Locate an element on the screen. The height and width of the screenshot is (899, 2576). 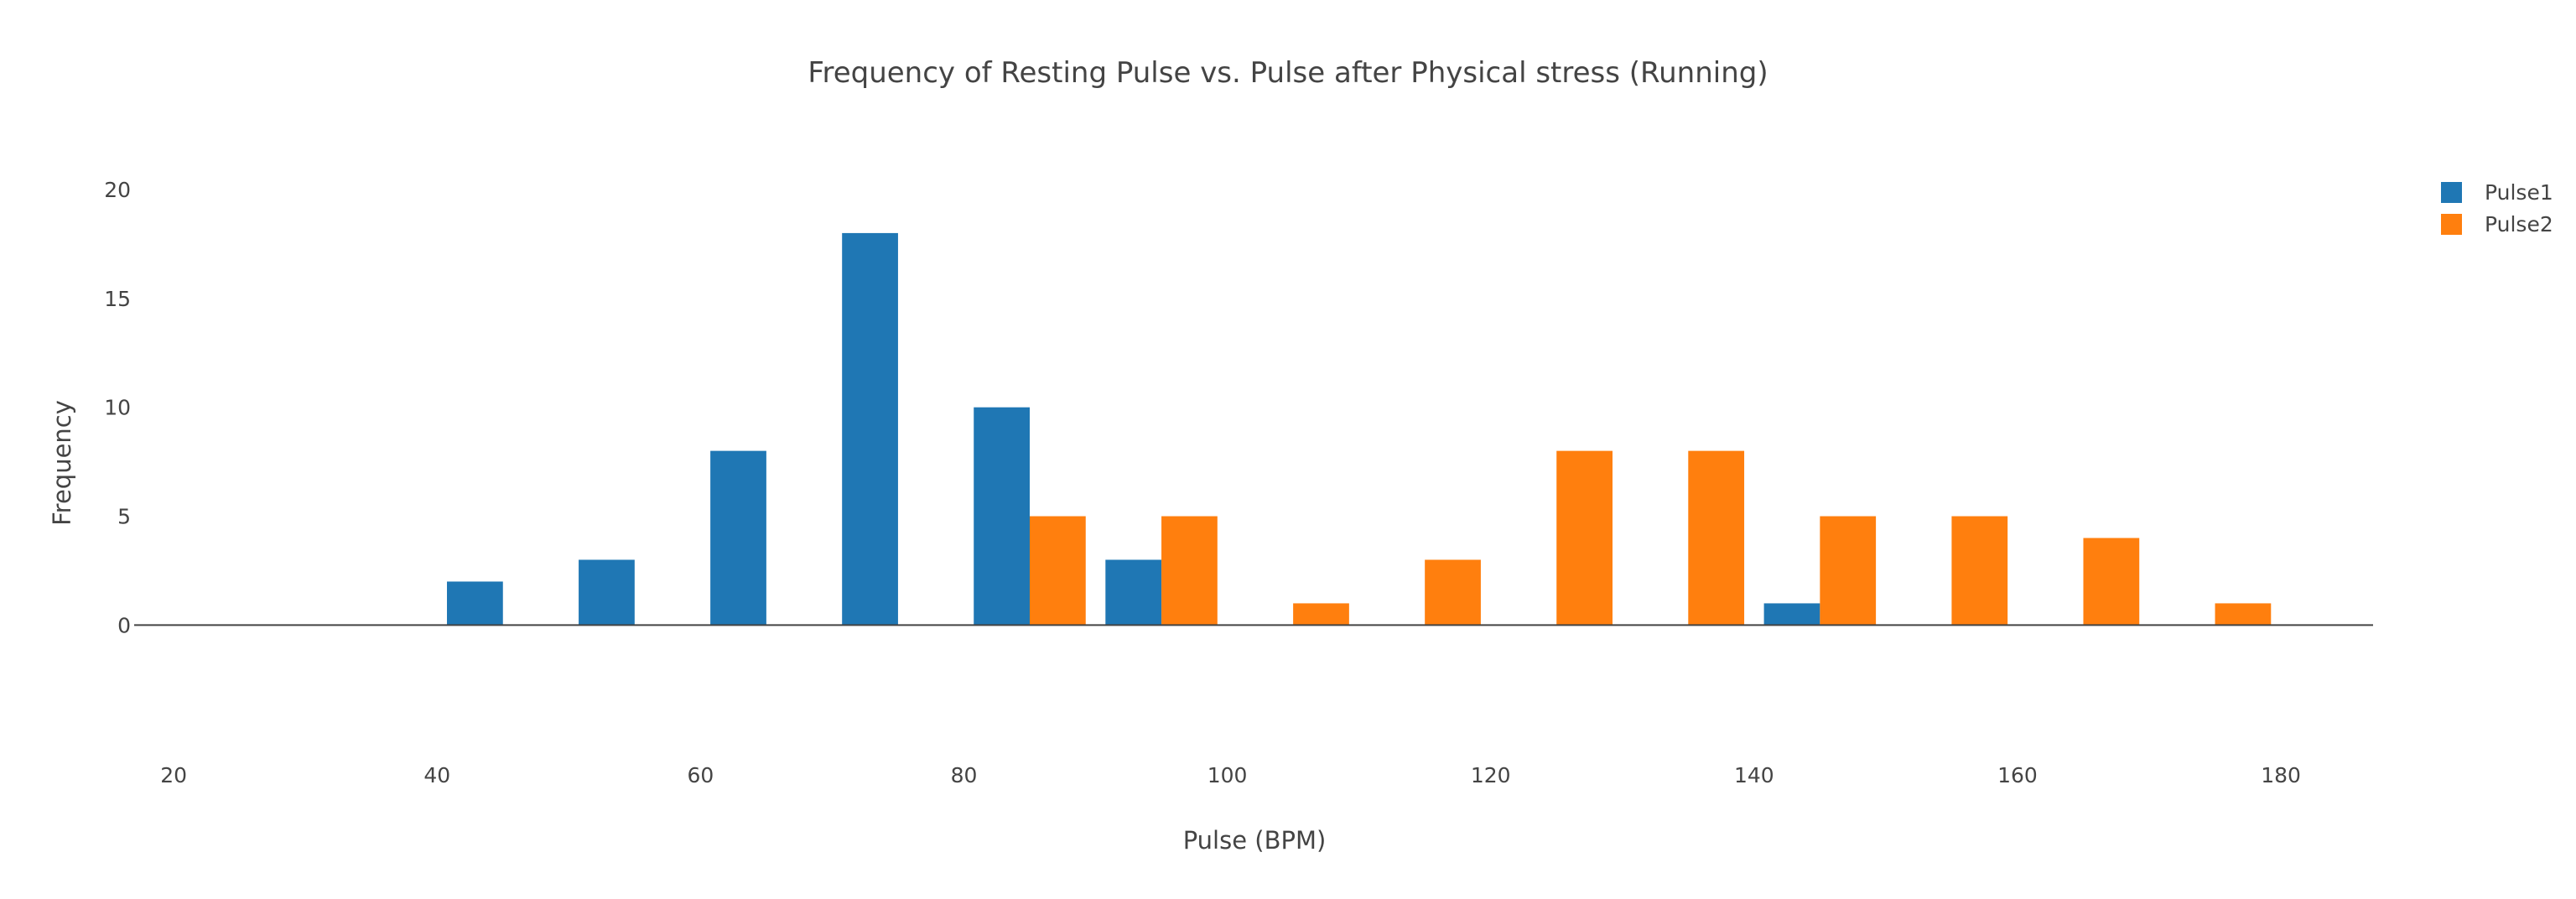
y-tick-label: 20 is located at coordinates (117, 190).